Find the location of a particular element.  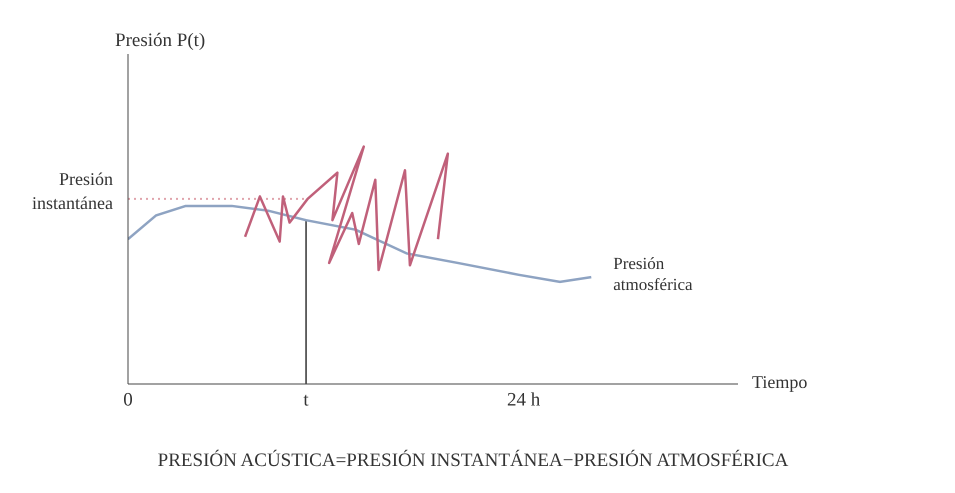

ref-line-label: Presión instantánea is located at coordinates (73, 190).